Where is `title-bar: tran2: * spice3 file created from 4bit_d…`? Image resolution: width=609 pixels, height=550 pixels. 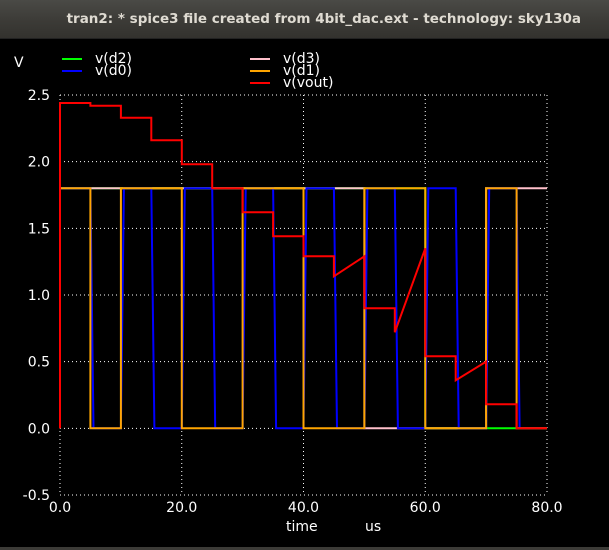
title-bar: tran2: * spice3 file created from 4bit_d… is located at coordinates (304, 19).